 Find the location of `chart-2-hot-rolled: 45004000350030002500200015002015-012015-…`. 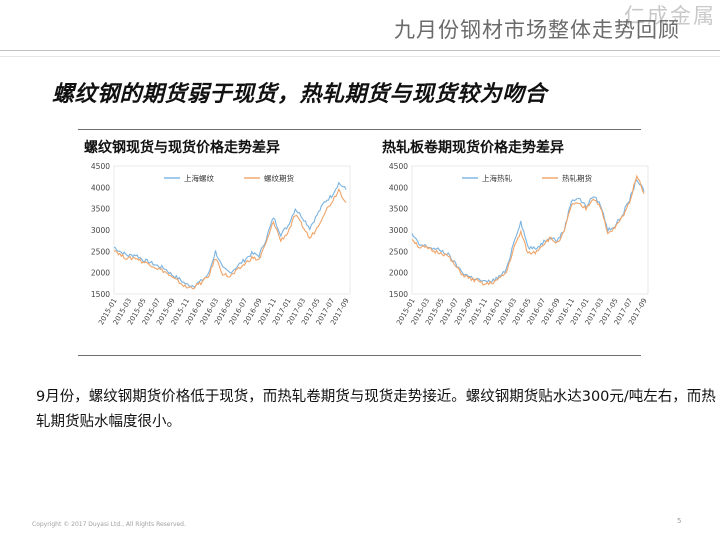

chart-2-hot-rolled: 45004000350030002500200015002015-012015-… is located at coordinates (519, 244).